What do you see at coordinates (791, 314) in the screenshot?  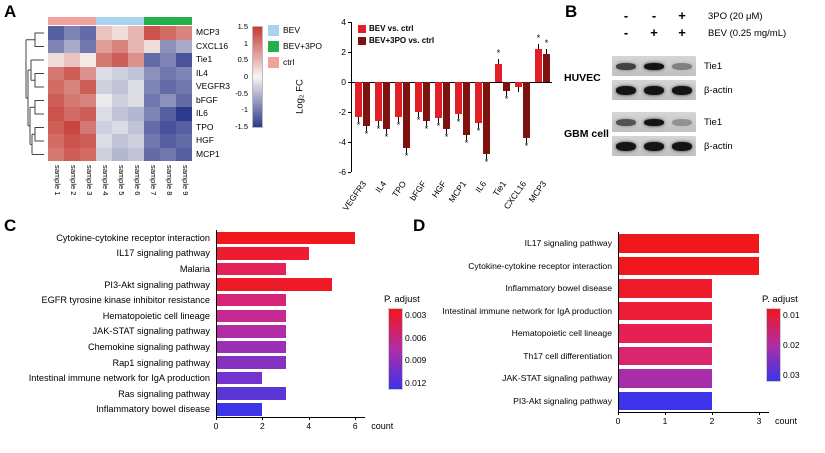 I see `pvalue-tick-label: 0.01` at bounding box center [791, 314].